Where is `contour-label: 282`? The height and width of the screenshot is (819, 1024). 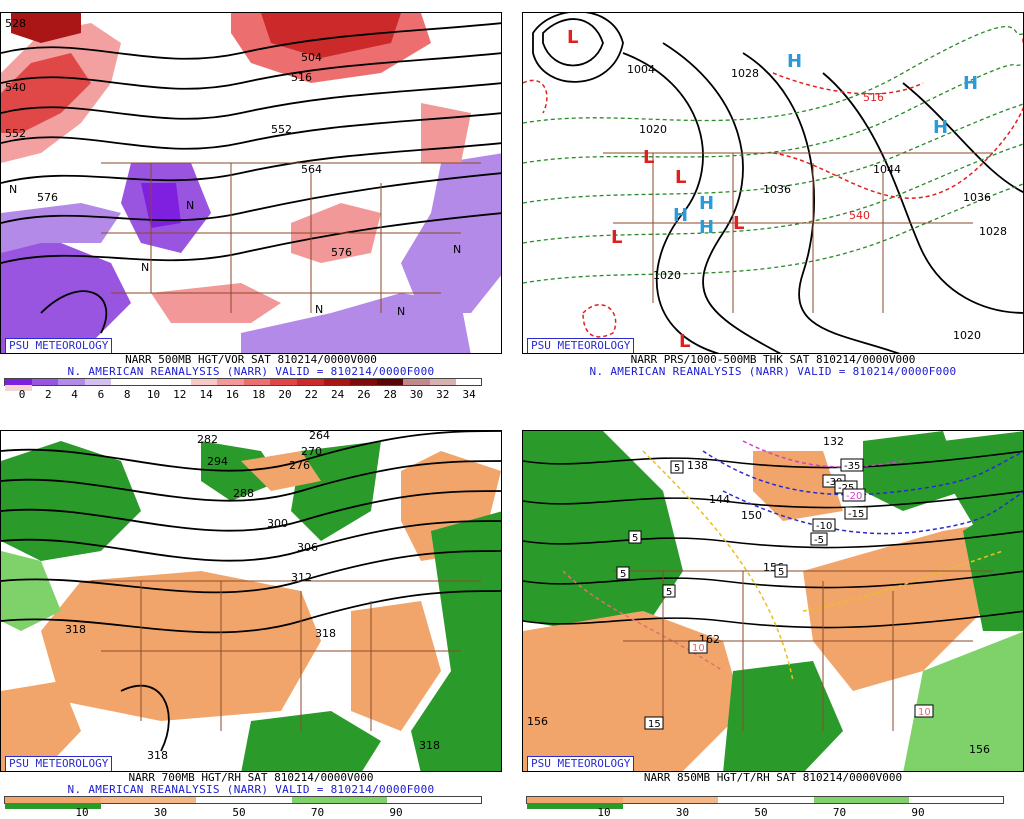 contour-label: 282 is located at coordinates (207, 439).